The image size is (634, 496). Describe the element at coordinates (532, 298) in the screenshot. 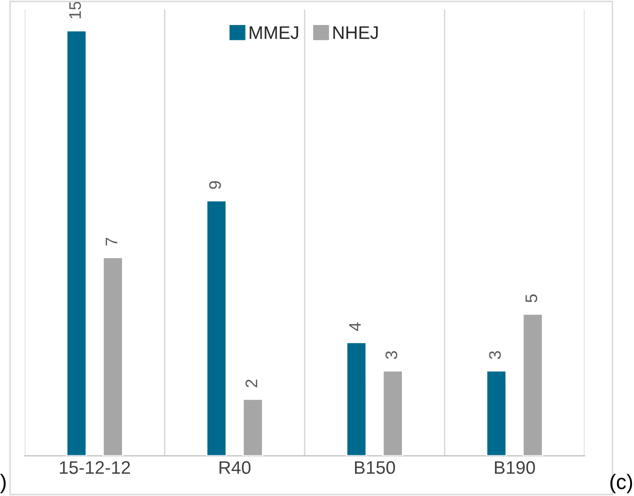

I see `data-label: 5` at that location.